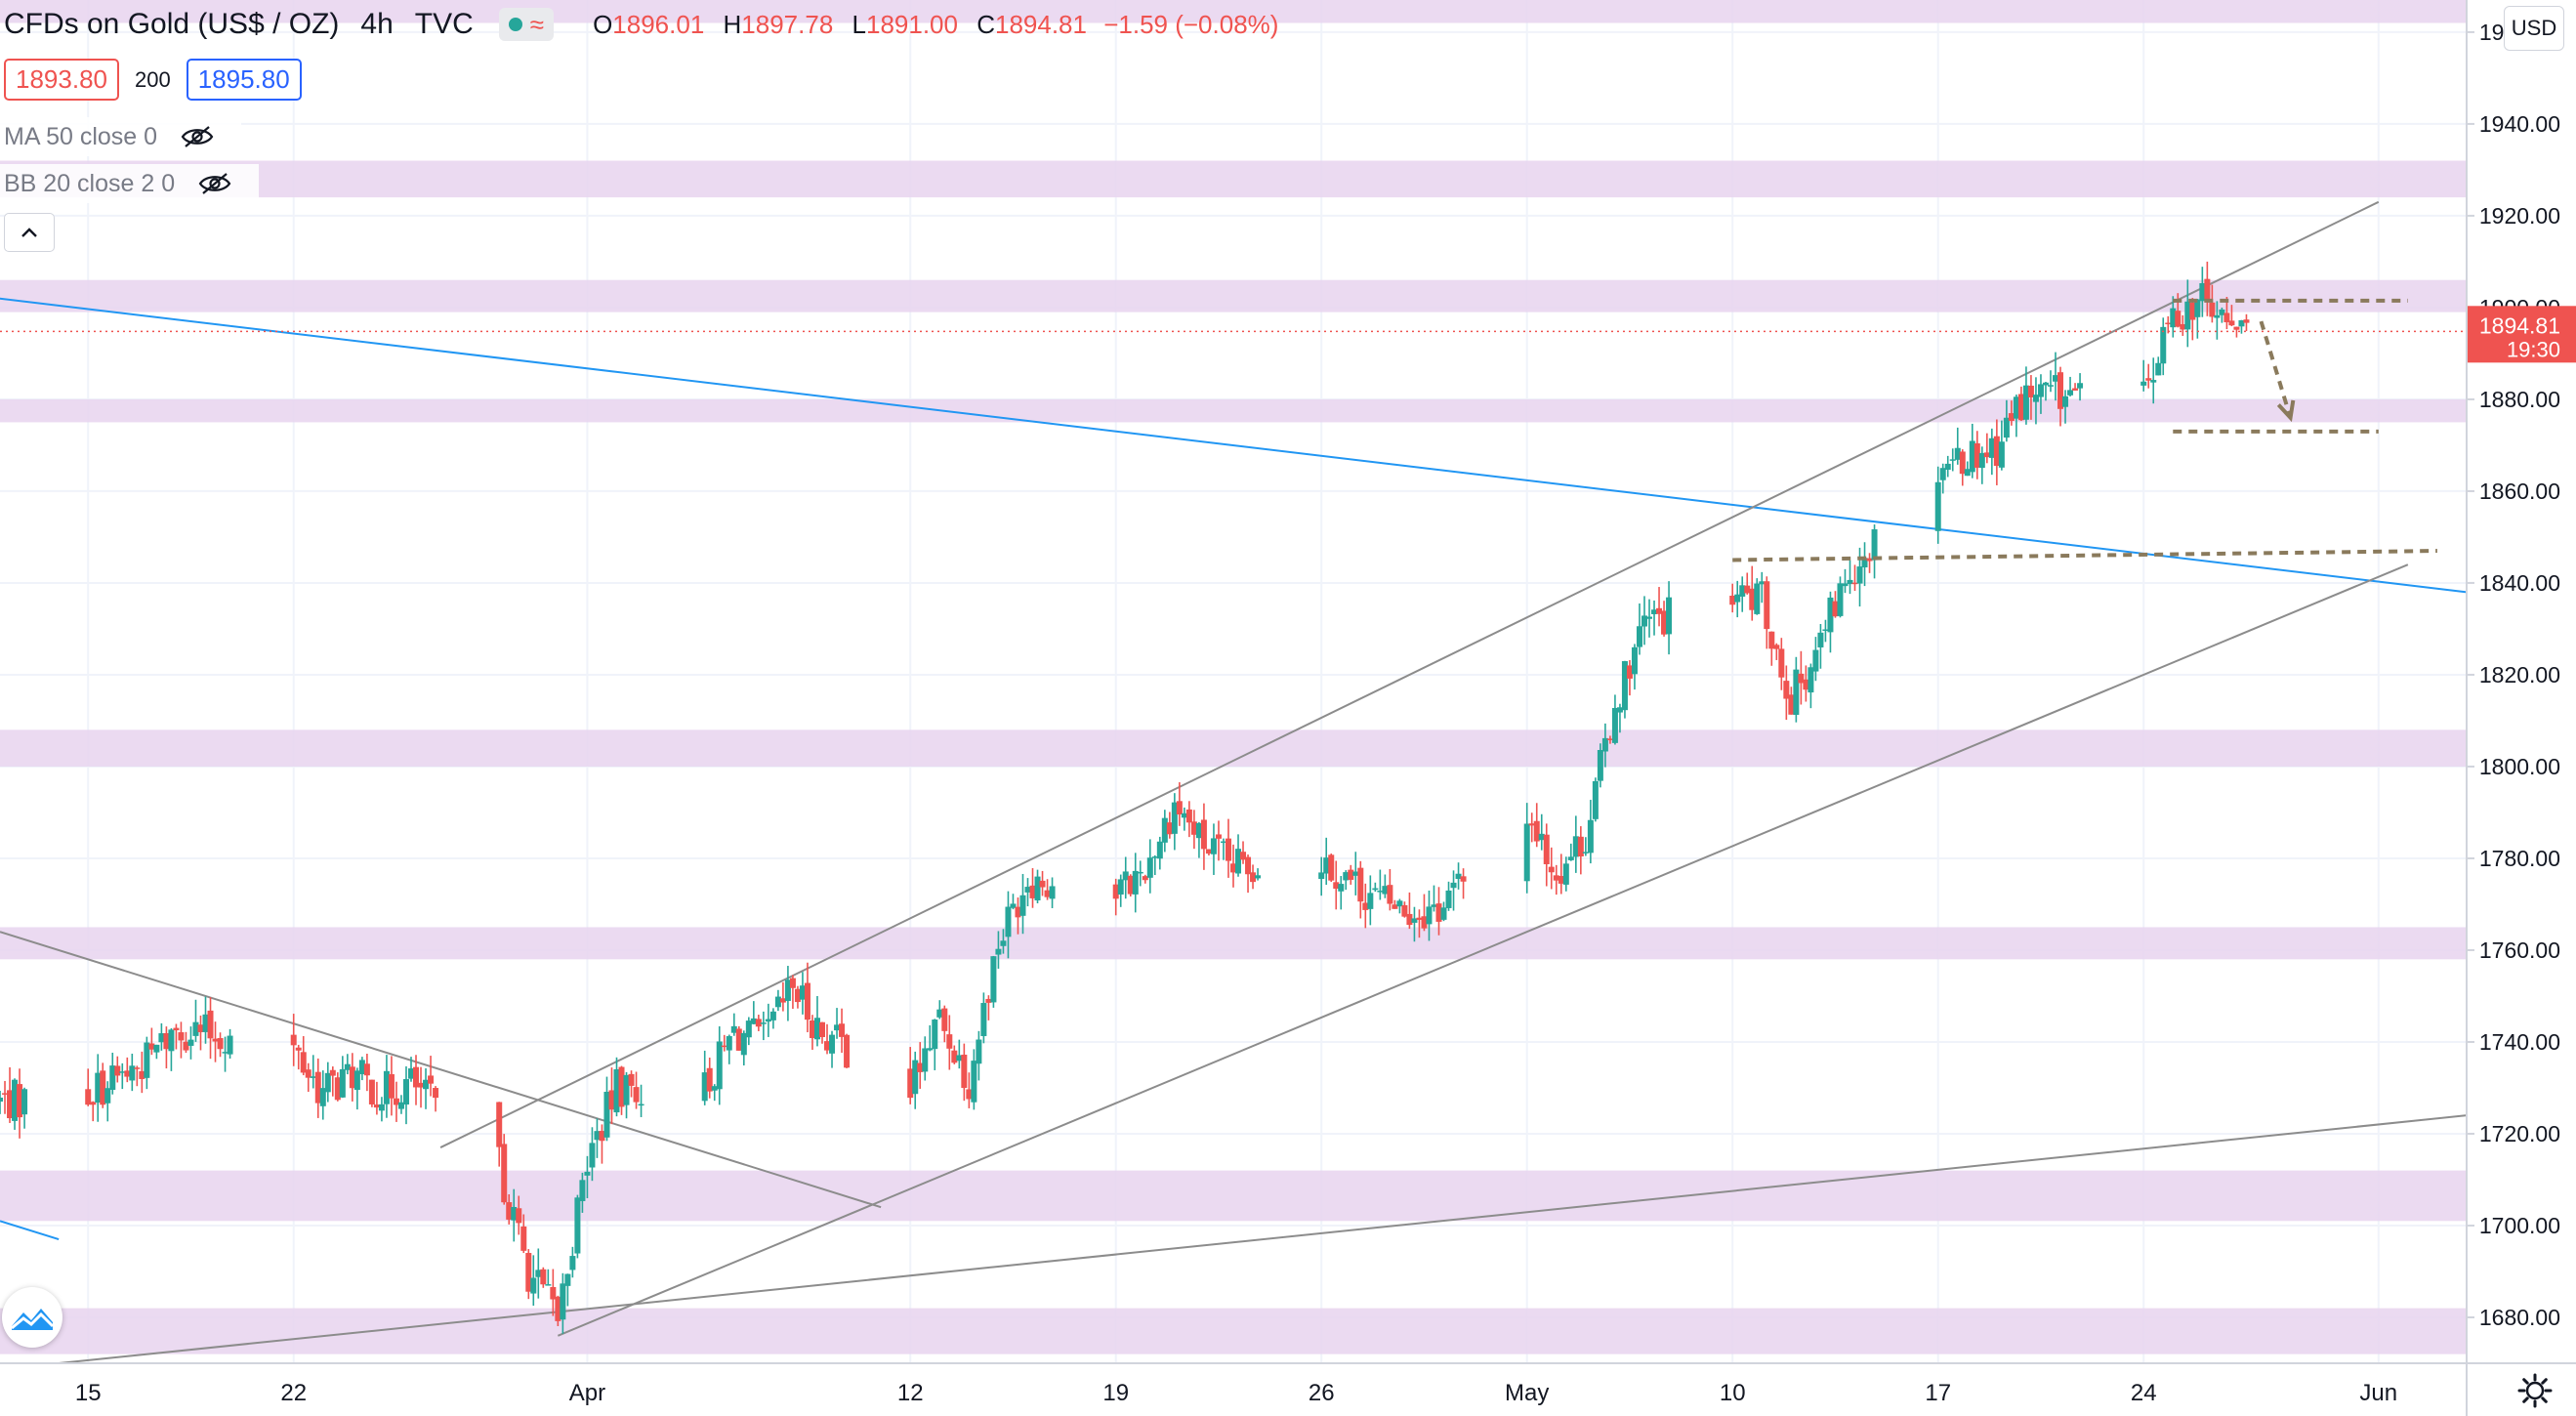 This screenshot has width=2576, height=1416. I want to click on symbol-title: CFDs on Gold (US$ / OZ), so click(172, 24).